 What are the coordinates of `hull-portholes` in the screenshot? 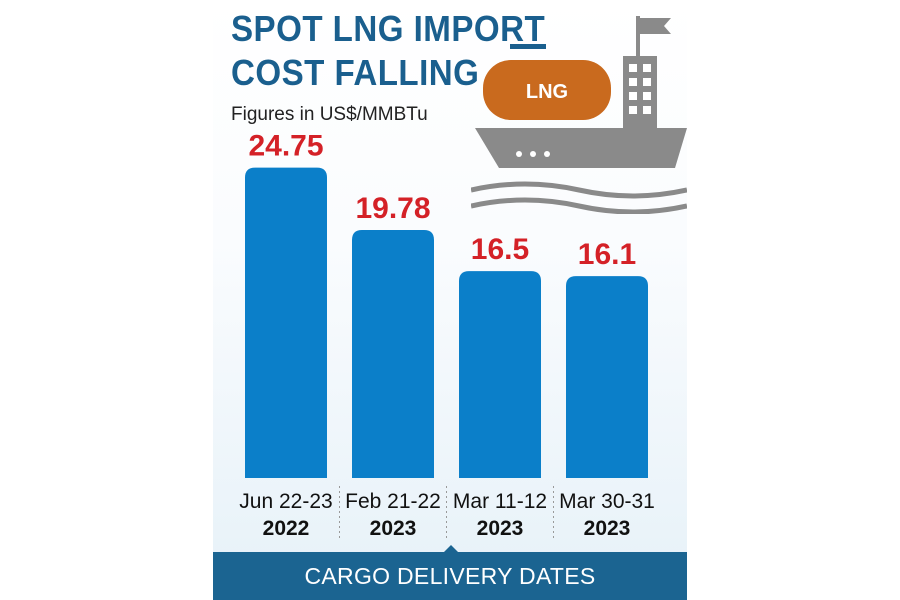 It's located at (533, 154).